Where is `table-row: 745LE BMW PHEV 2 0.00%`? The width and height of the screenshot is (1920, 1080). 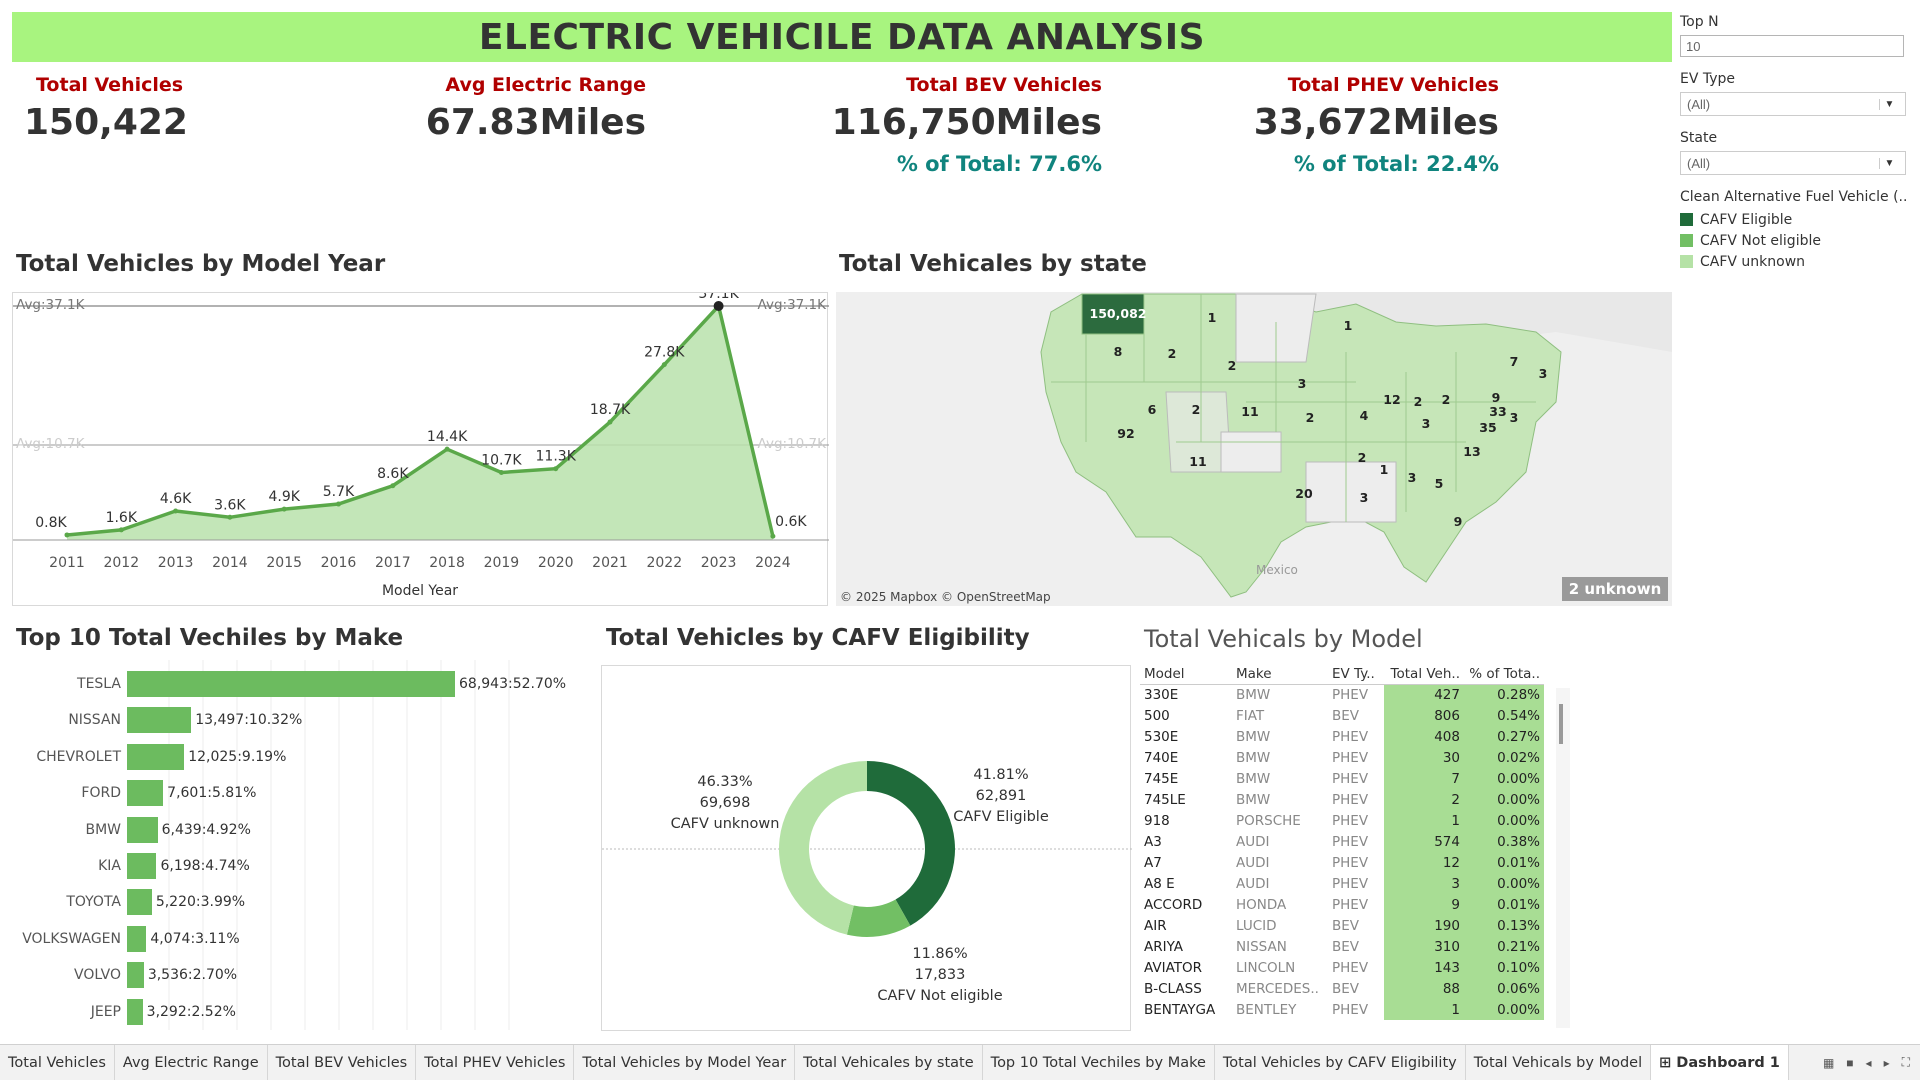 table-row: 745LE BMW PHEV 2 0.00% is located at coordinates (1342, 799).